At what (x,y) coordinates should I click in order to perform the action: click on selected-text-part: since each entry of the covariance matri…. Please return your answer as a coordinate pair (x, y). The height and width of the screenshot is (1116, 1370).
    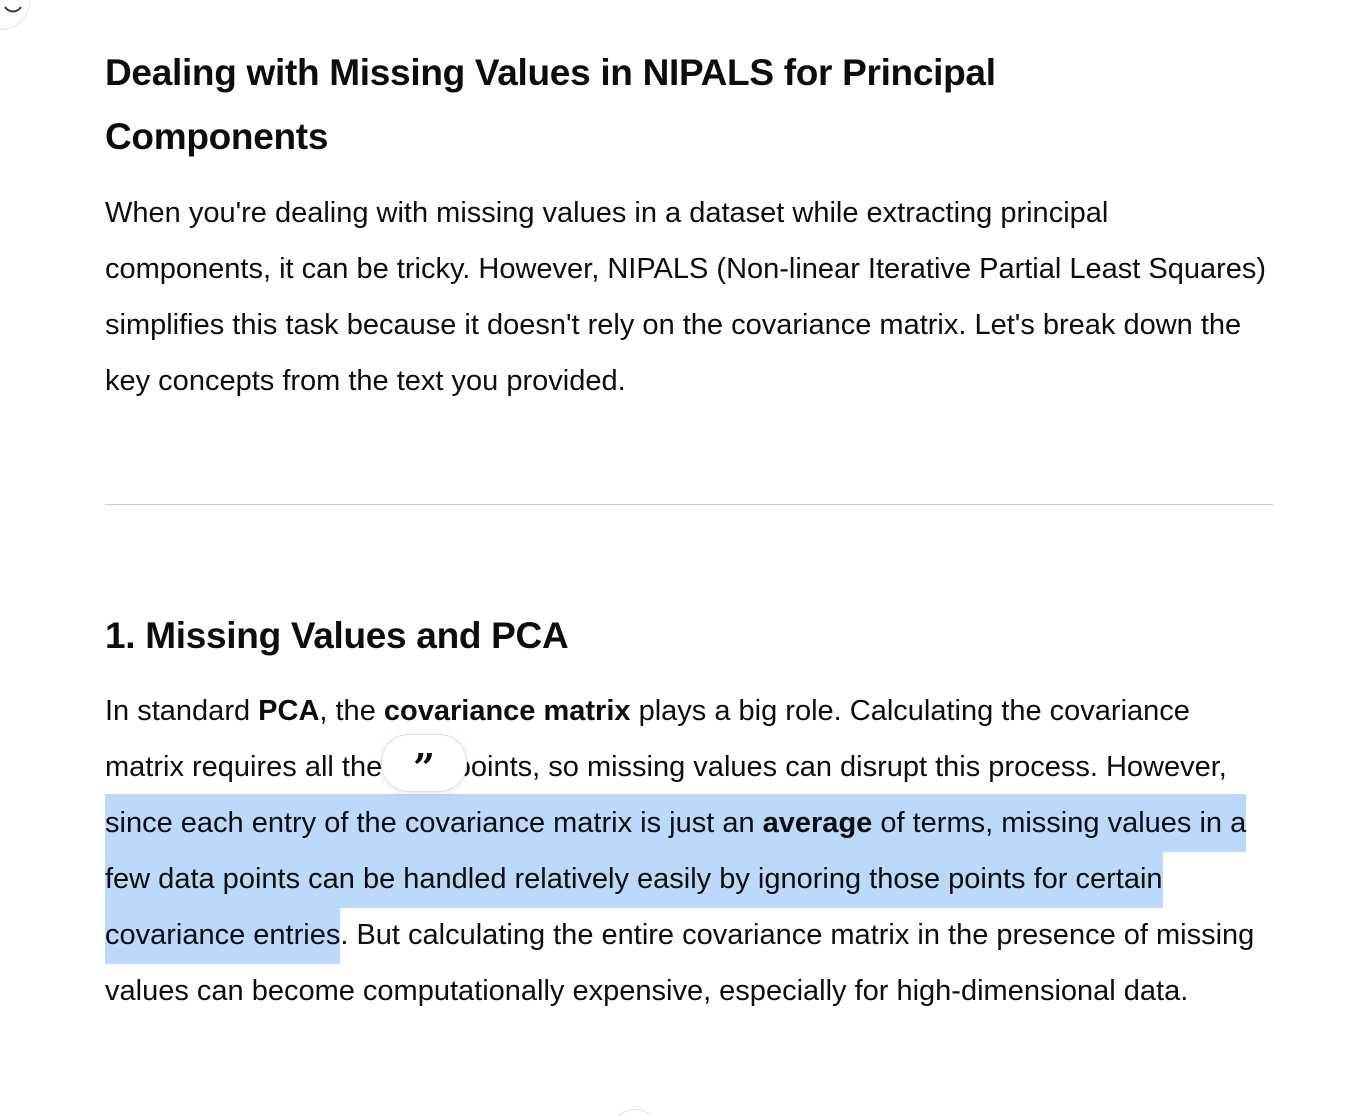
    Looking at the image, I should click on (434, 823).